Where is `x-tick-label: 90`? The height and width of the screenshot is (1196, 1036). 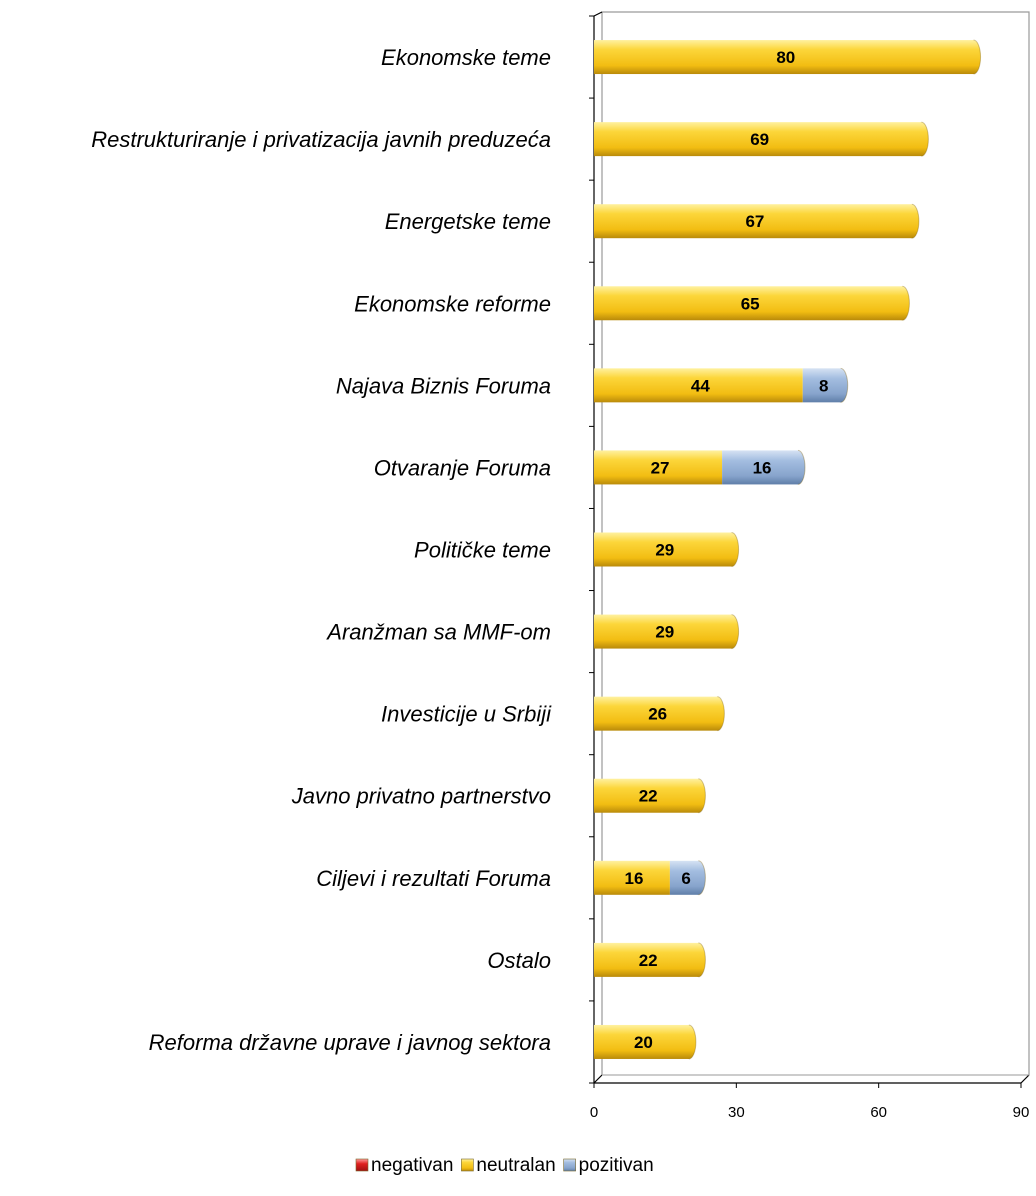
x-tick-label: 90 is located at coordinates (1021, 1112).